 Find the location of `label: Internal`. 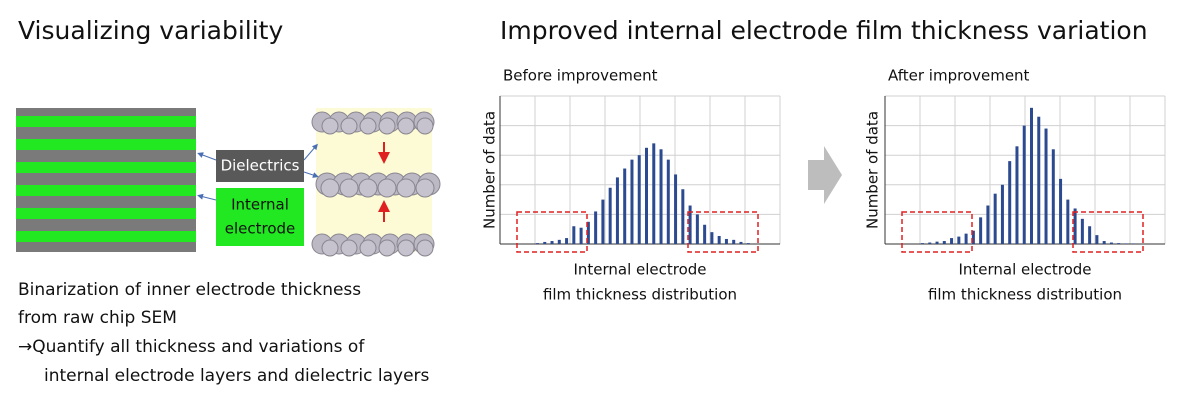

label: Internal is located at coordinates (260, 205).